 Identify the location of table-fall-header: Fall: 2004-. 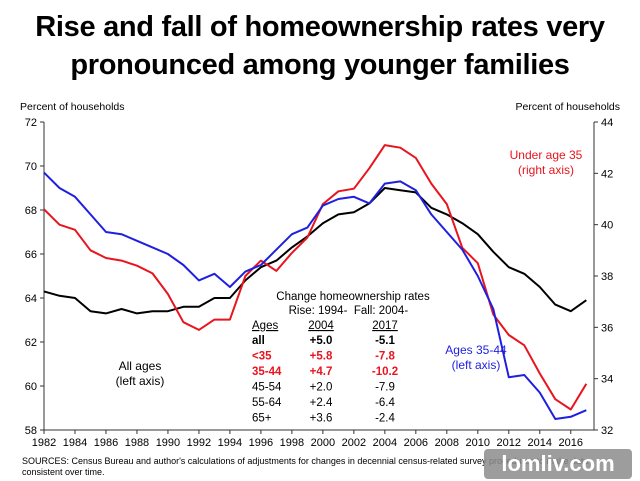
(381, 311).